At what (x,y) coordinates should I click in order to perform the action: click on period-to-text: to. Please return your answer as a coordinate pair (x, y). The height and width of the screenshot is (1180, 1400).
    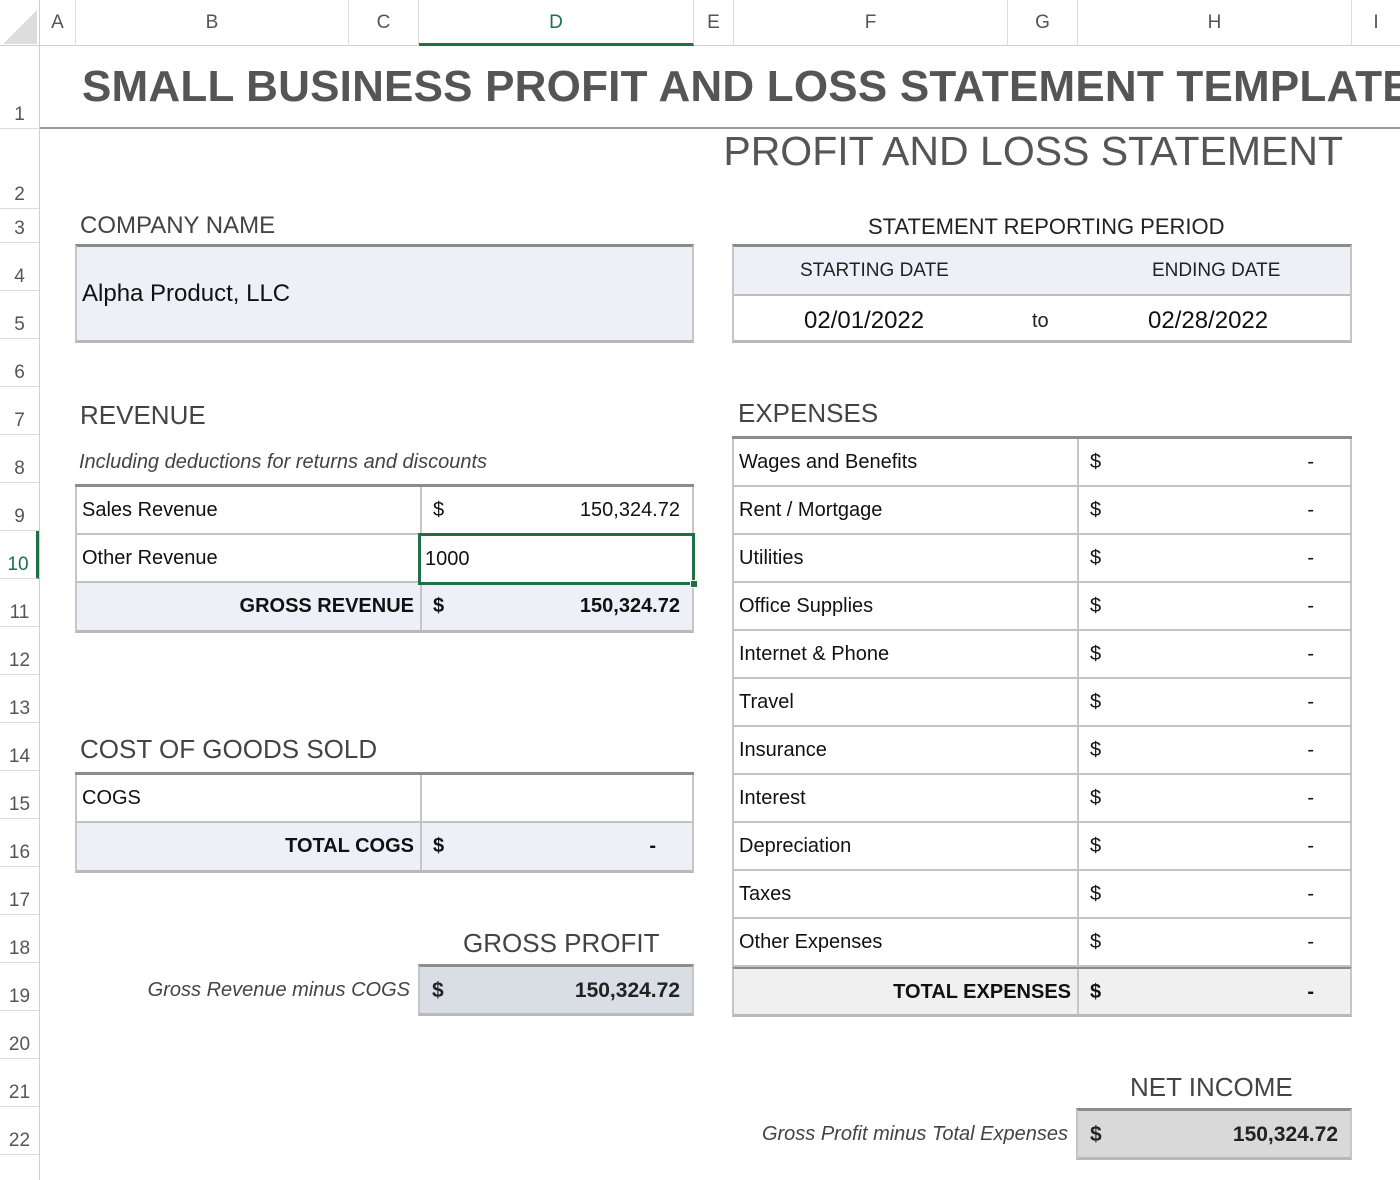
    Looking at the image, I should click on (1040, 321).